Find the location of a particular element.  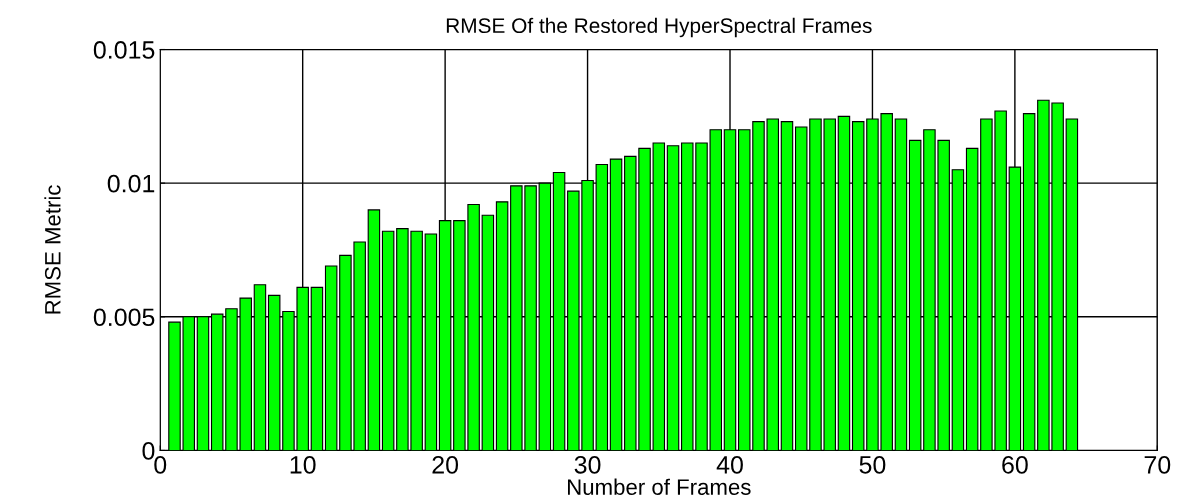

y-tick-label: 0.005 is located at coordinates (124, 317).